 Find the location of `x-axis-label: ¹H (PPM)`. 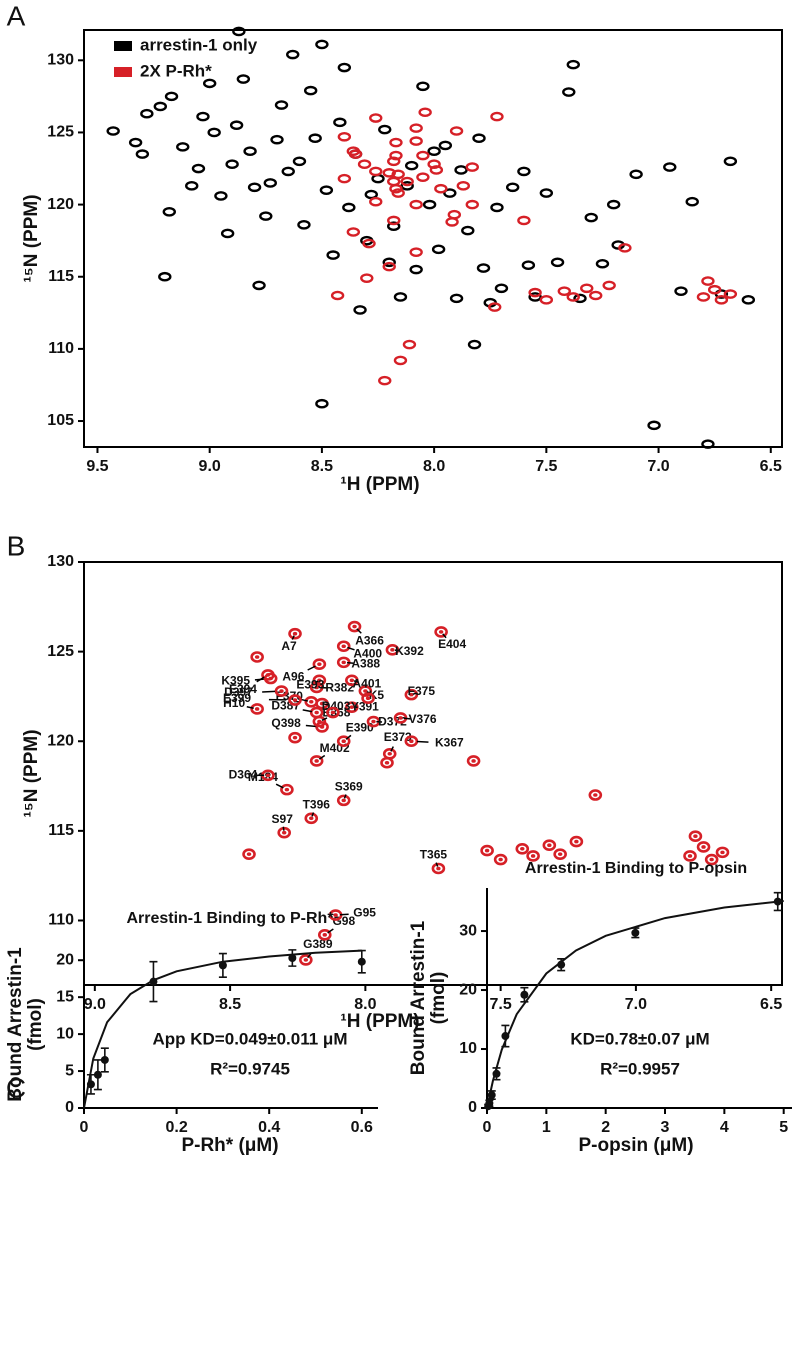

x-axis-label: ¹H (PPM) is located at coordinates (379, 484).